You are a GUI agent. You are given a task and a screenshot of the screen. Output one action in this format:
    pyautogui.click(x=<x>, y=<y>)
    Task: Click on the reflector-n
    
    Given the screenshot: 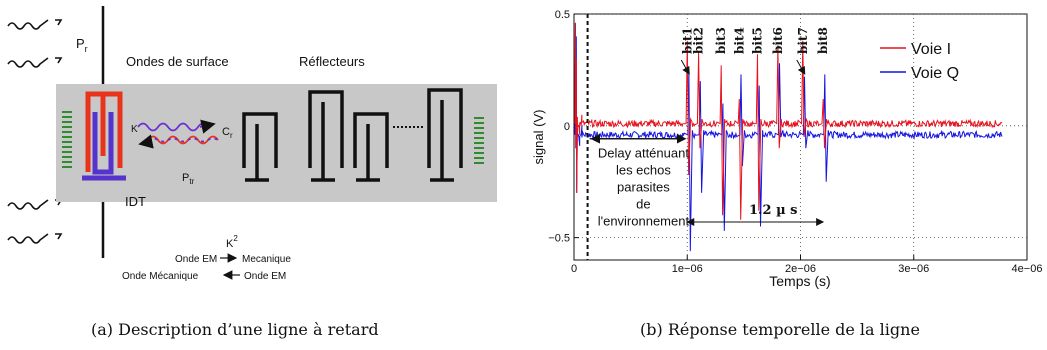 What is the action you would take?
    pyautogui.click(x=445, y=135)
    